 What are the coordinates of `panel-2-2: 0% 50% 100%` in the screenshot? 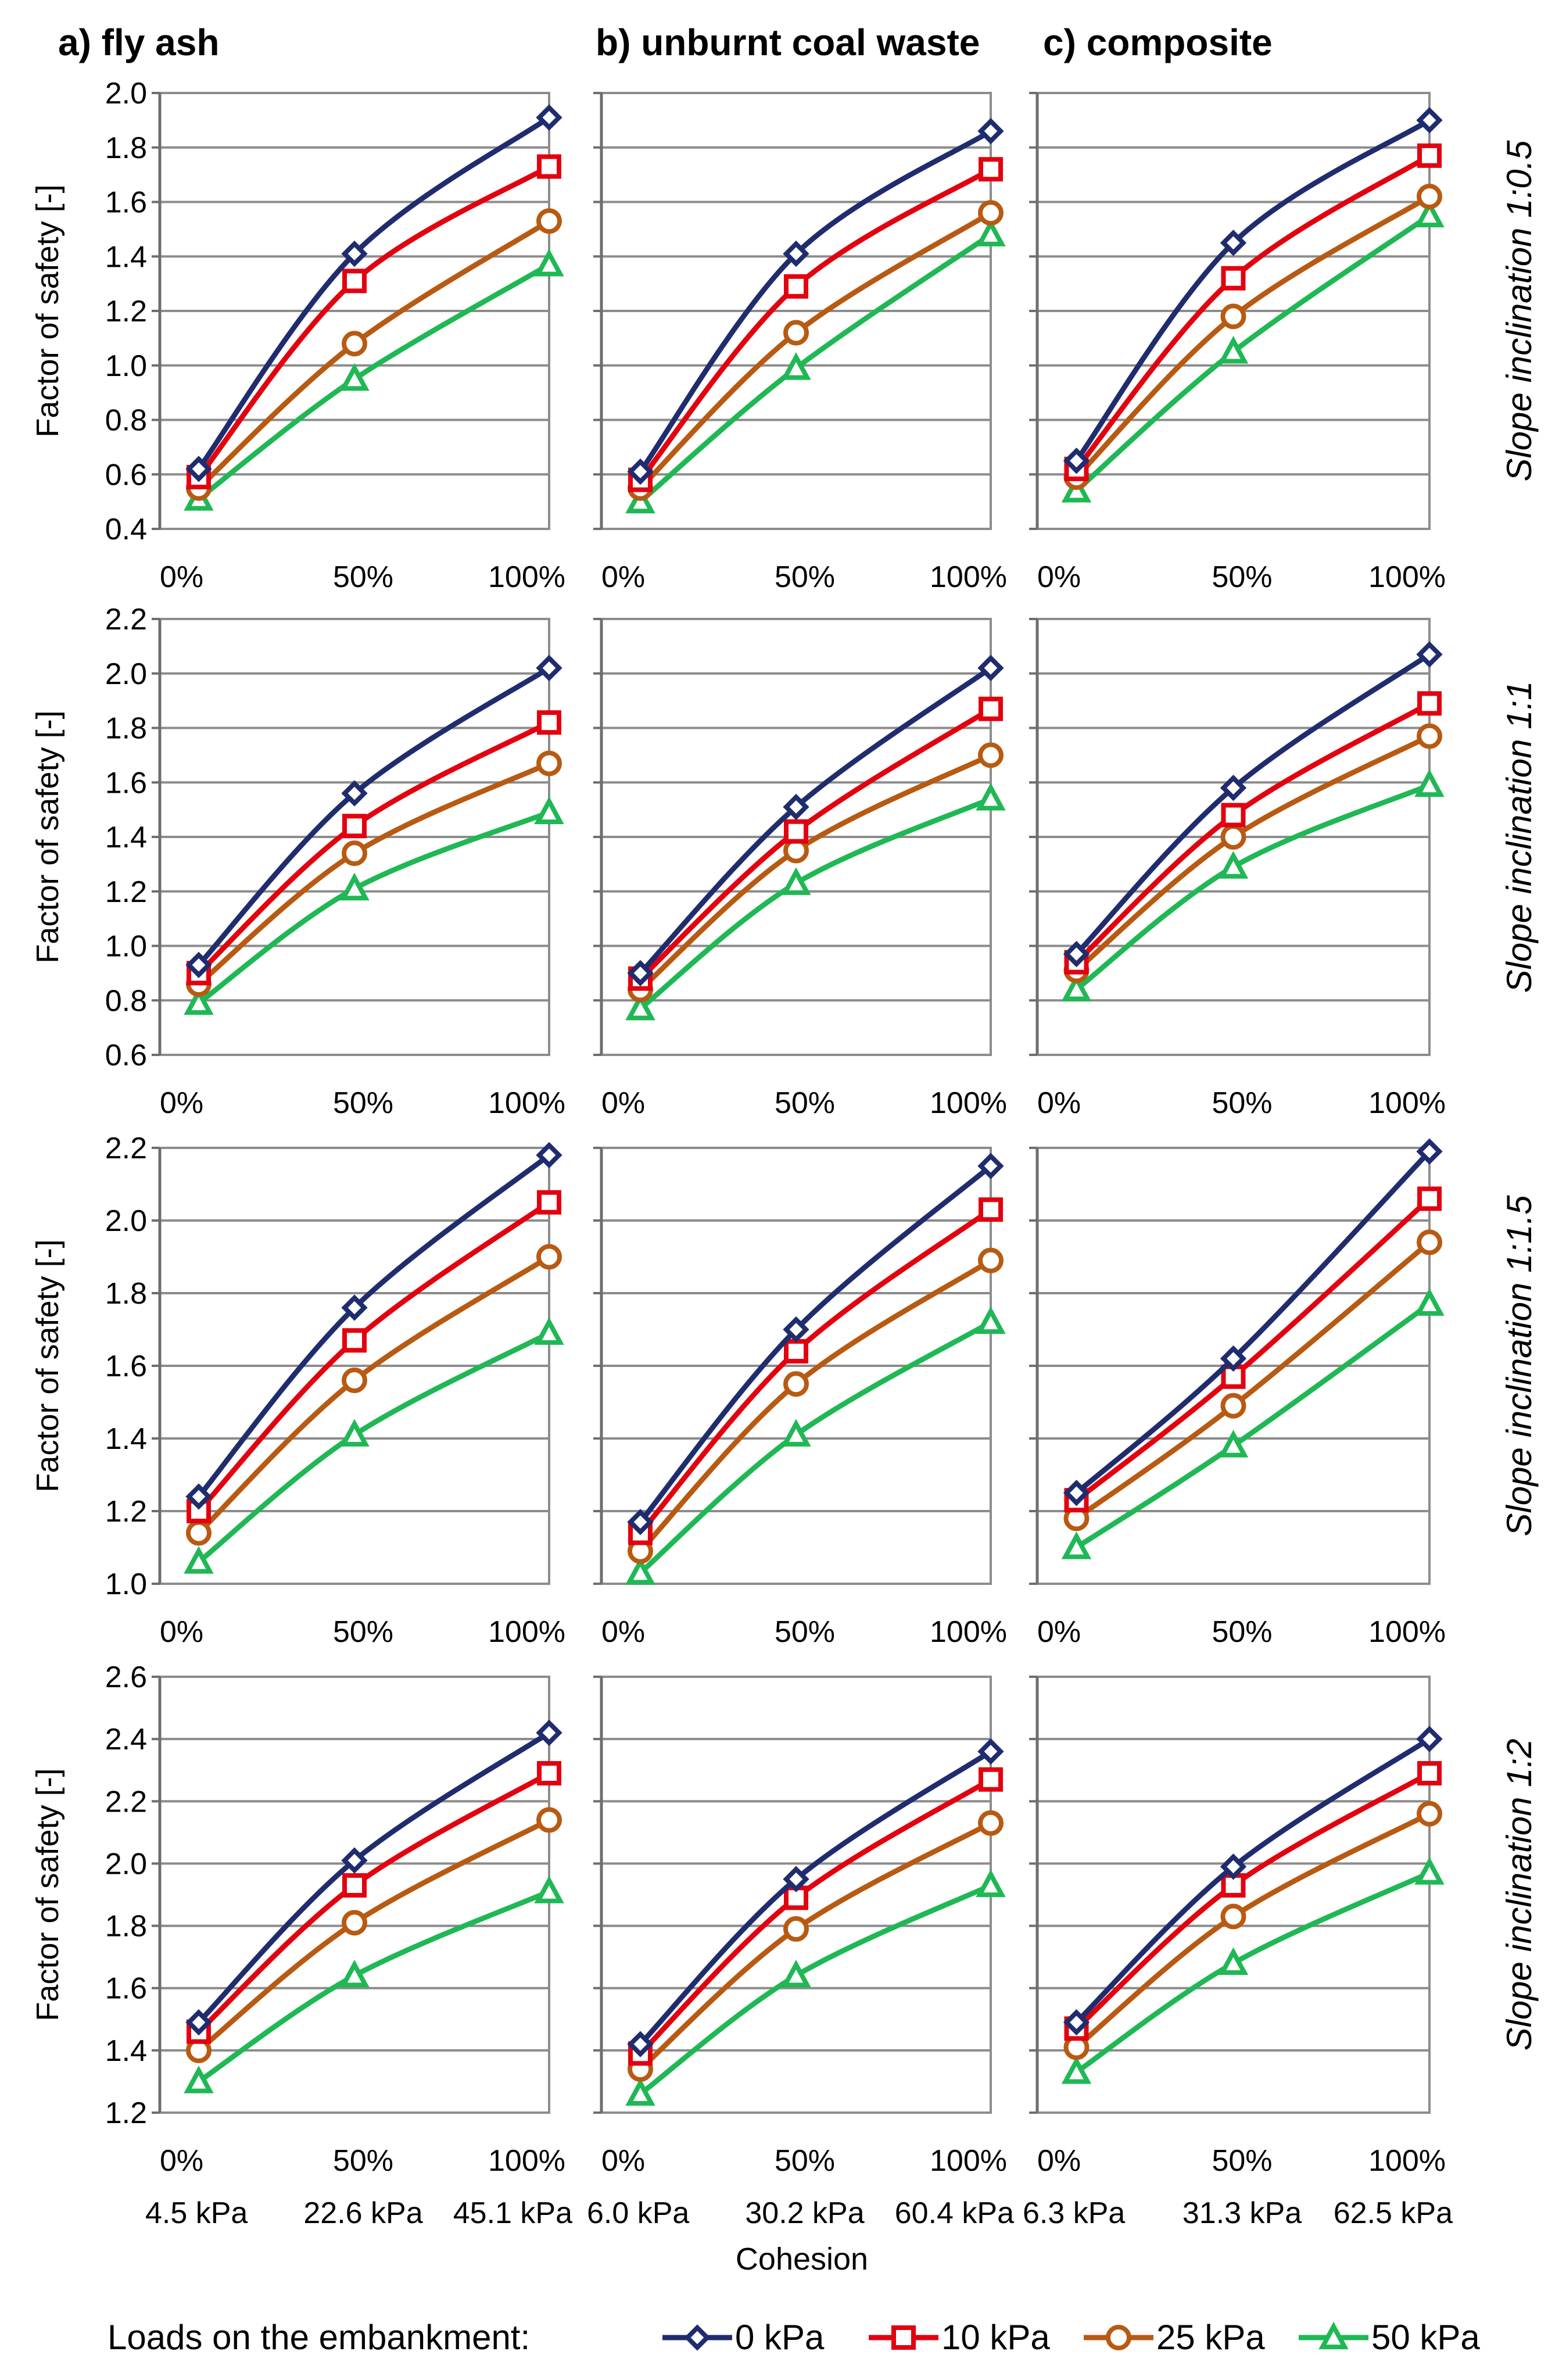 It's located at (800, 869).